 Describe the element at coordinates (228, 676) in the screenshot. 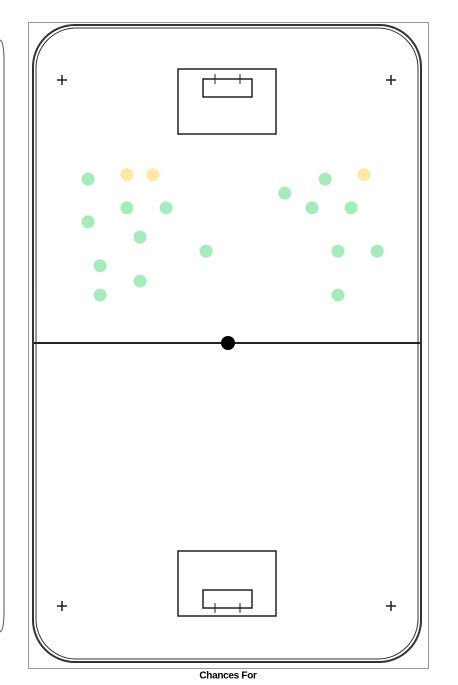

I see `chart-title: Chances For` at that location.